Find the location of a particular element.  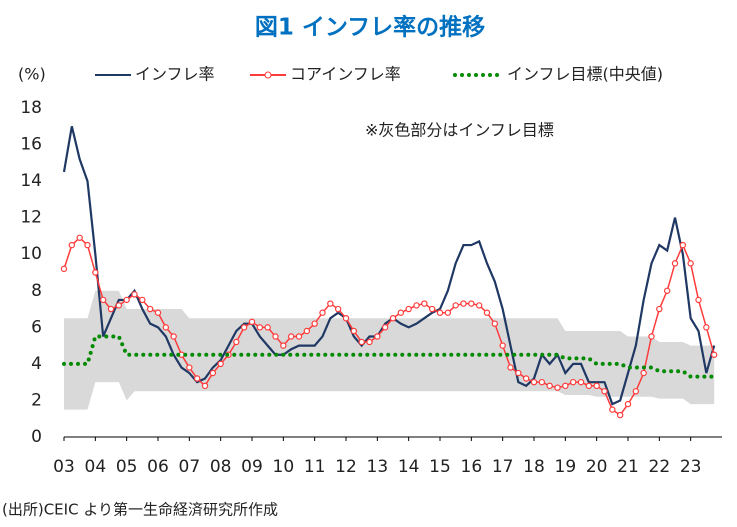

y-axis-label: (%) is located at coordinates (32, 74).